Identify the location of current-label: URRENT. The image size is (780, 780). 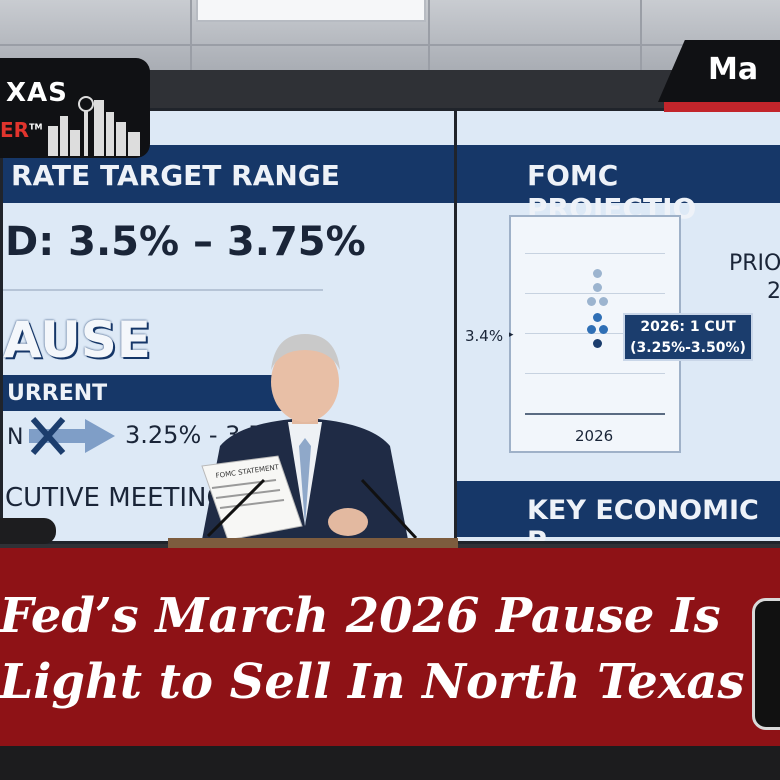
(57, 393).